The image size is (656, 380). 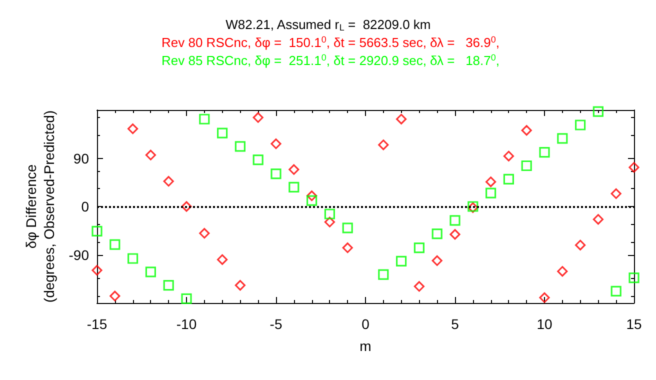 What do you see at coordinates (455, 324) in the screenshot?
I see `x-tick-label: 5` at bounding box center [455, 324].